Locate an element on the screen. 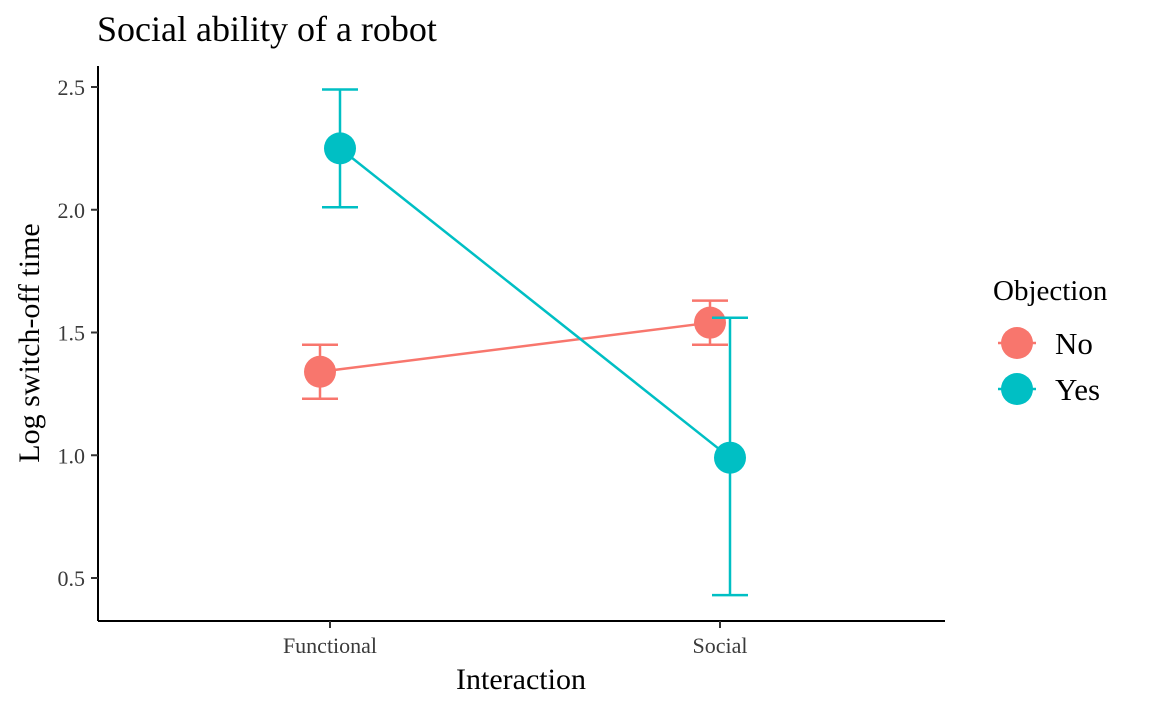 This screenshot has width=1152, height=711. y-axis-title: Log switch-off time is located at coordinates (29, 342).